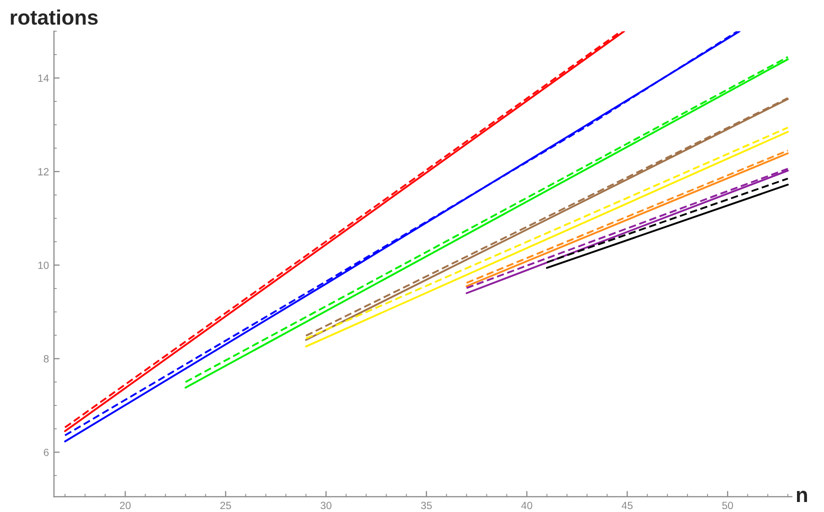 The image size is (824, 512). I want to click on y-tick-label: 6, so click(46, 452).